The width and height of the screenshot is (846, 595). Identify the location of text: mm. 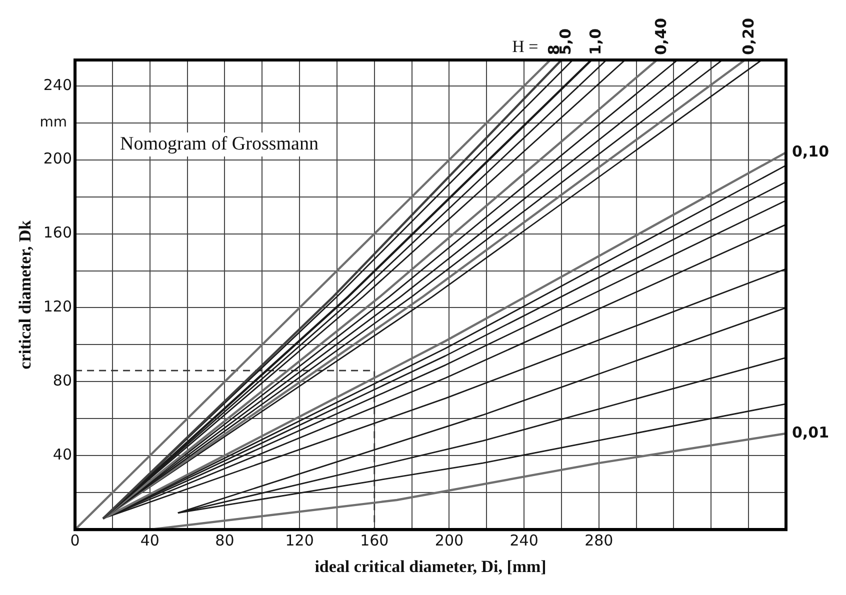
(54, 122).